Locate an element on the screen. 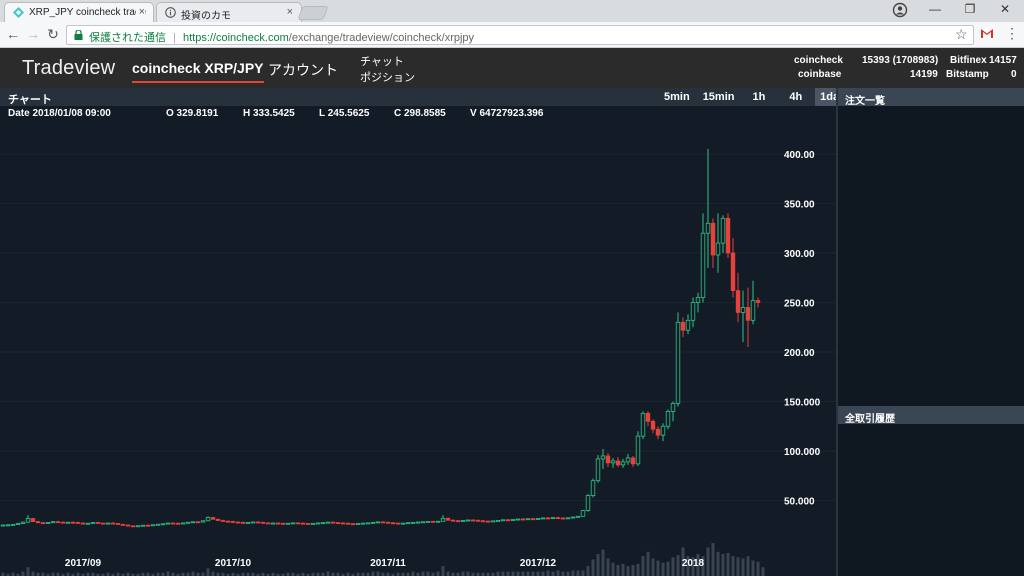 This screenshot has width=1024, height=576. new-tab-button is located at coordinates (313, 13).